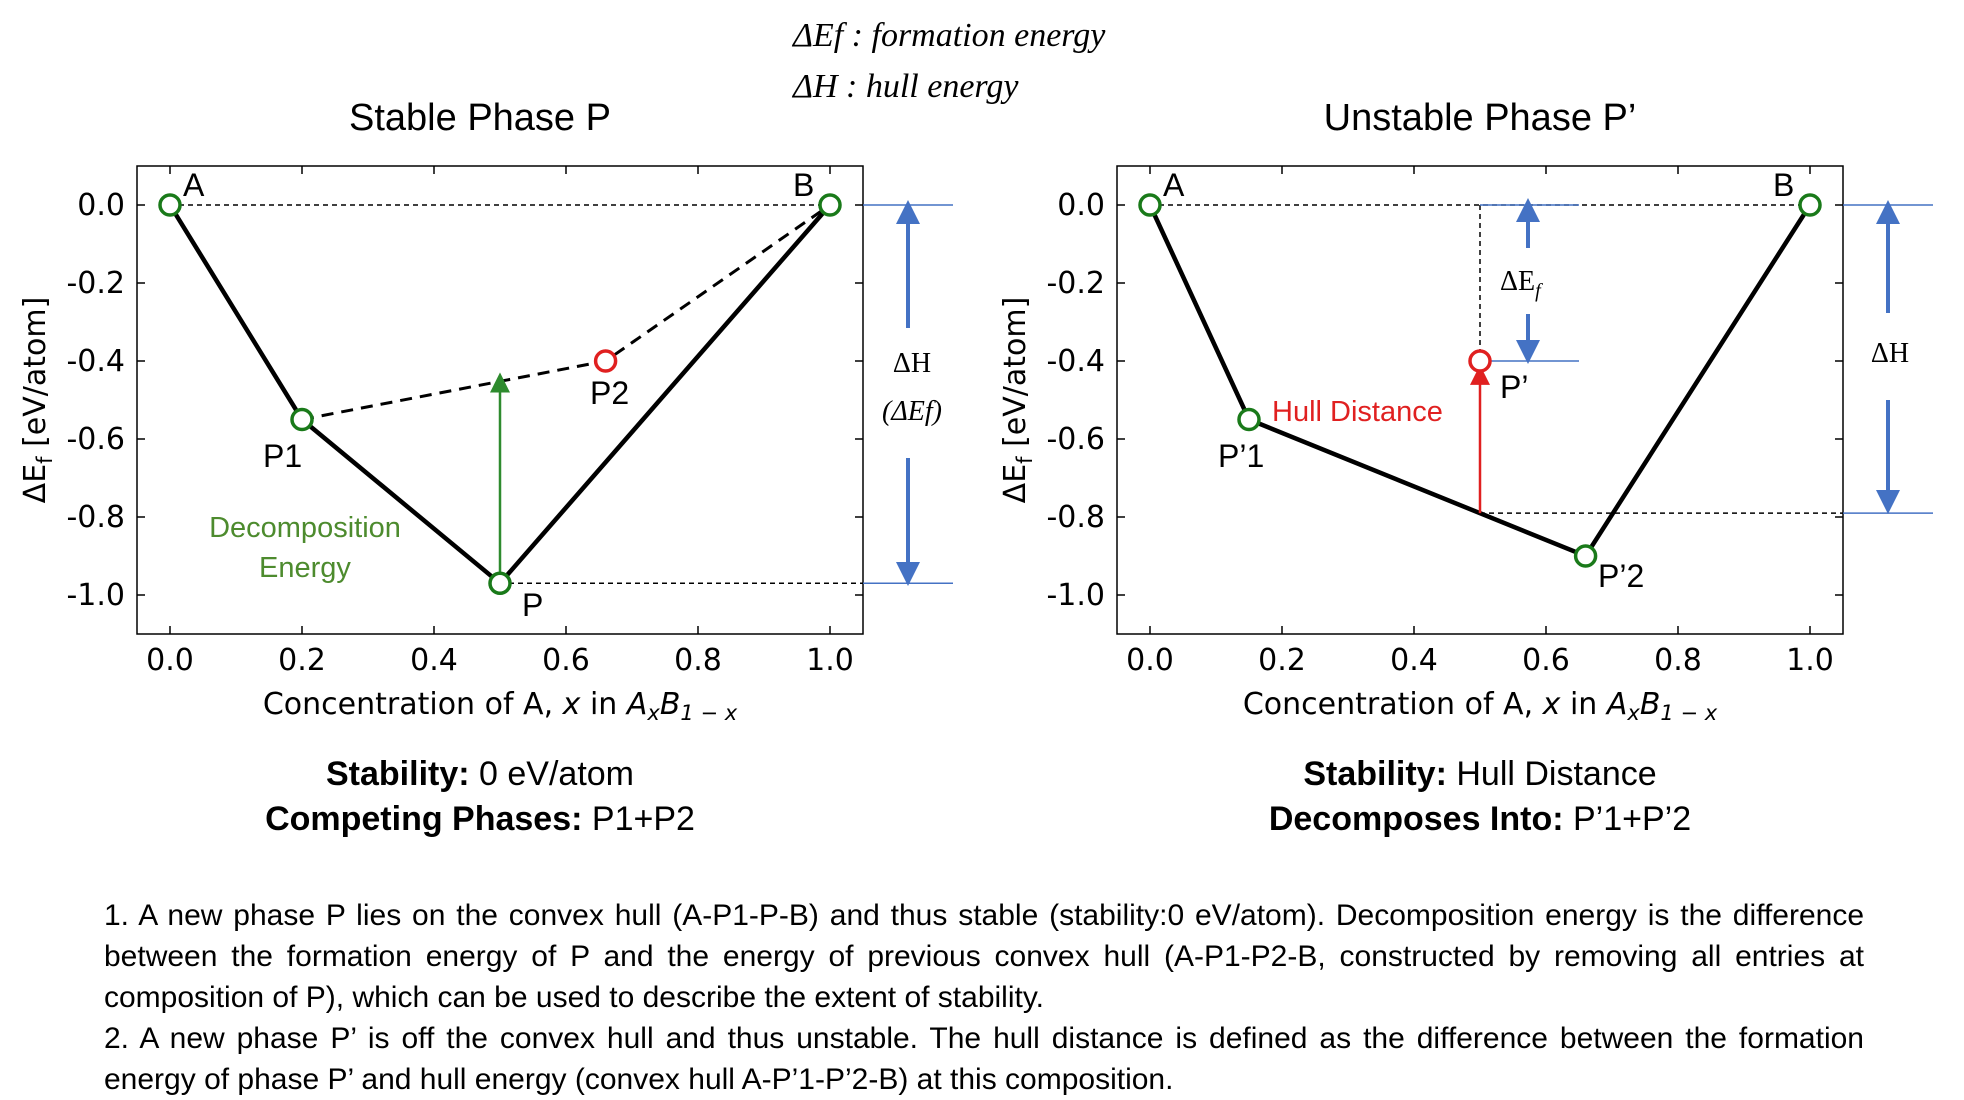  What do you see at coordinates (1416, 819) in the screenshot?
I see `summary-right-label2: Decomposes Into:` at bounding box center [1416, 819].